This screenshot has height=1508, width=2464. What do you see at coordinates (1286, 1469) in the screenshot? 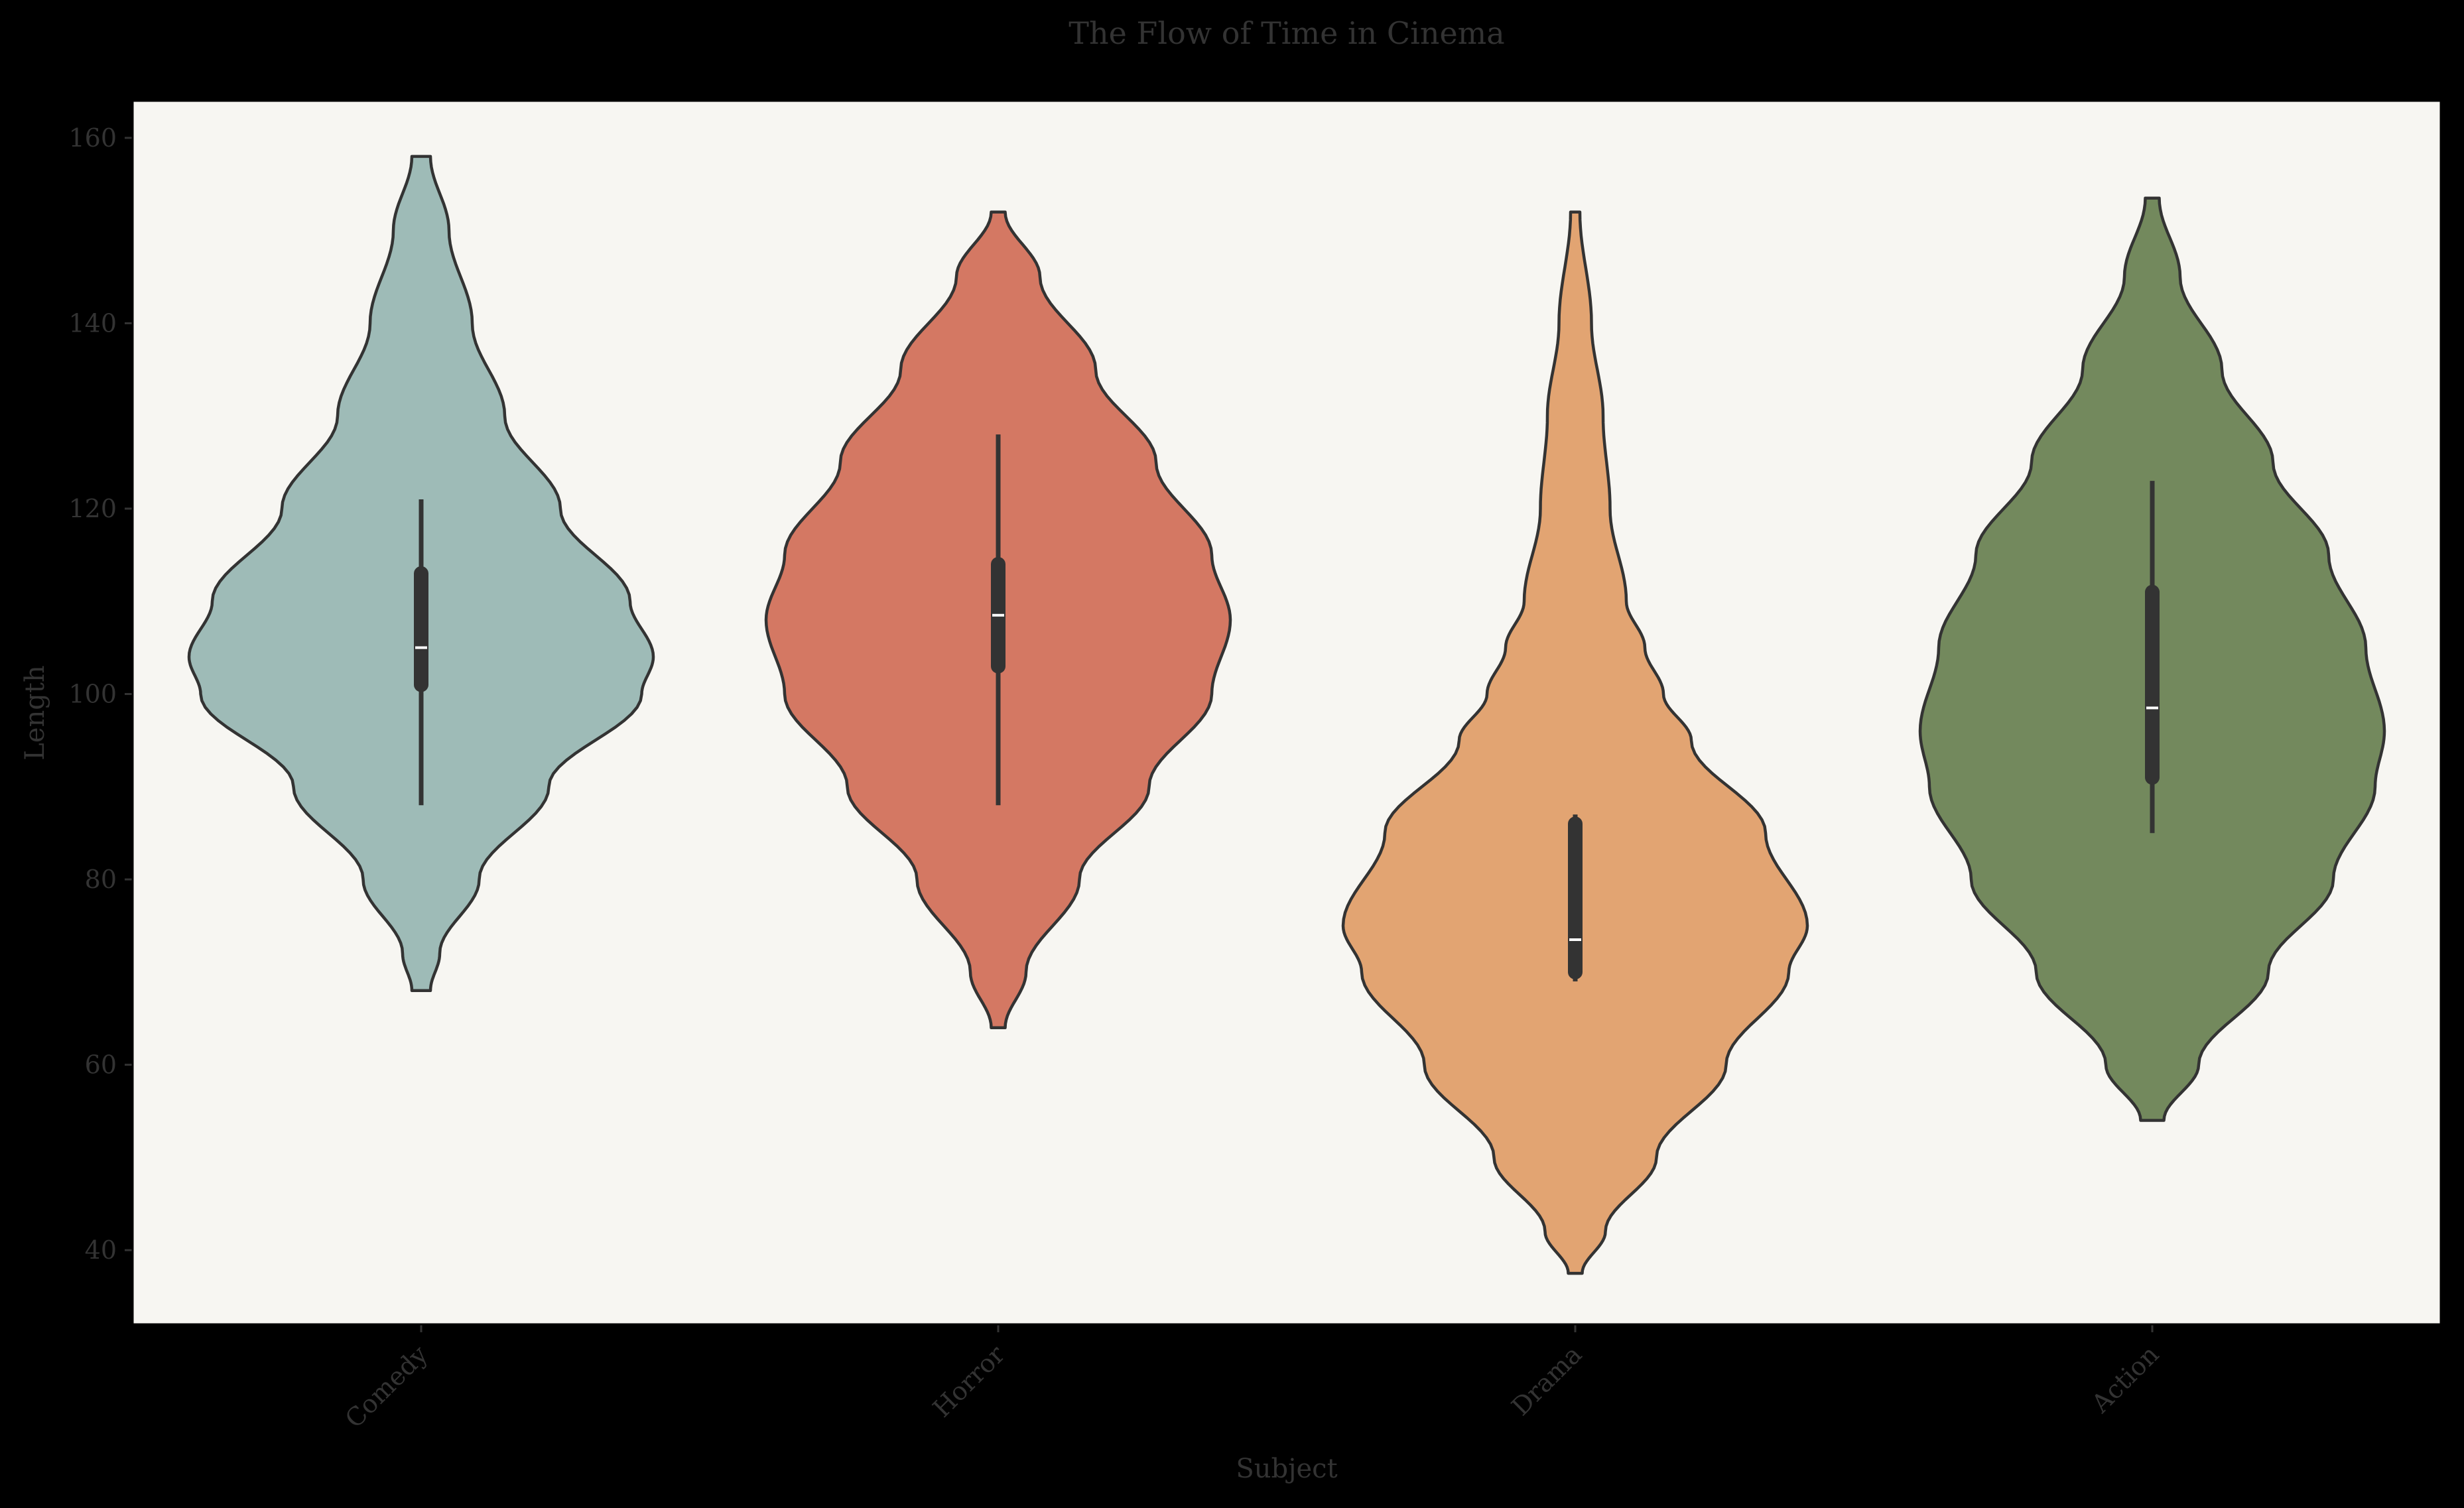
I see `x-axis-label: Subject` at bounding box center [1286, 1469].